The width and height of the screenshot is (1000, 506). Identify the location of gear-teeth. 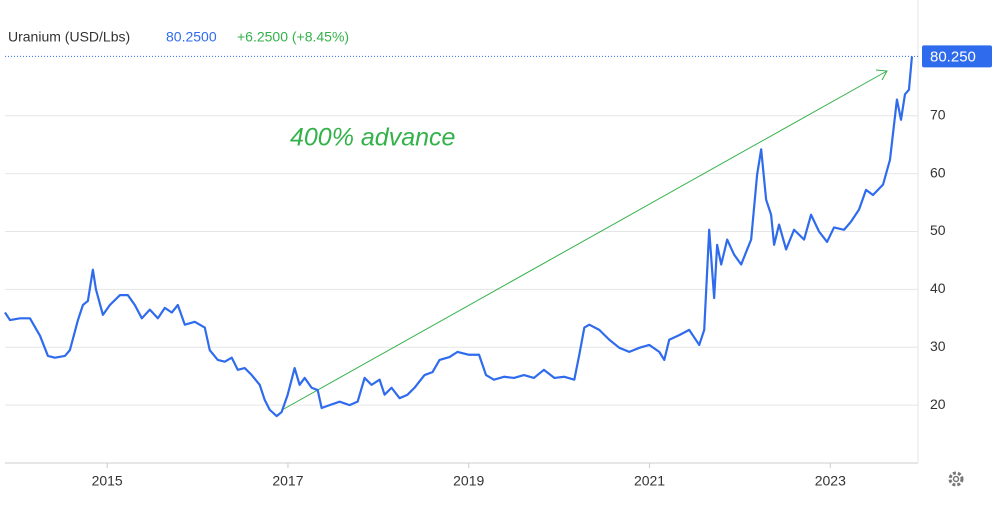
(956, 479).